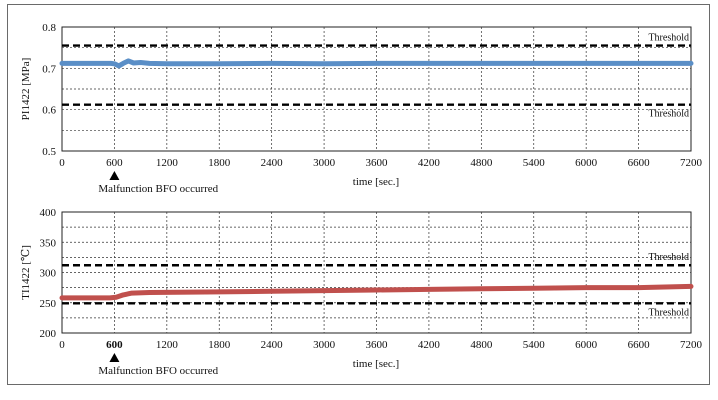 This screenshot has height=400, width=718. What do you see at coordinates (49, 152) in the screenshot?
I see `y-tick-label: 0.5` at bounding box center [49, 152].